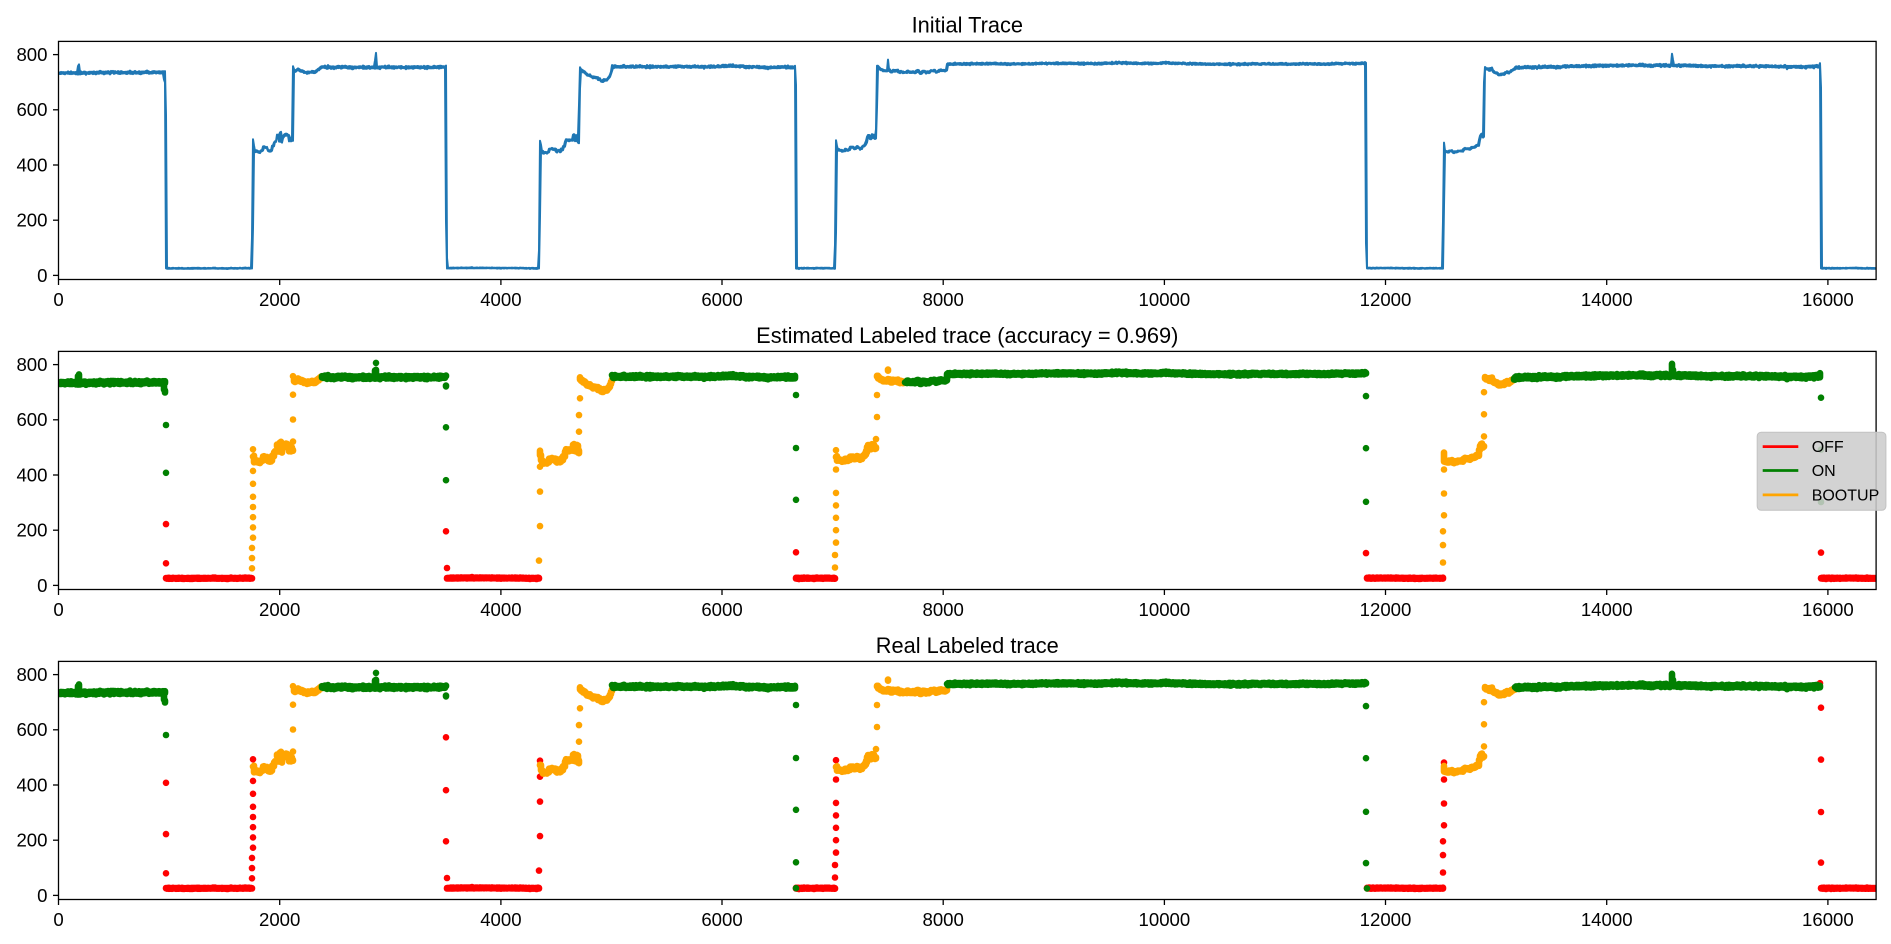  What do you see at coordinates (1846, 495) in the screenshot?
I see `svg-text: BOOTUP` at bounding box center [1846, 495].